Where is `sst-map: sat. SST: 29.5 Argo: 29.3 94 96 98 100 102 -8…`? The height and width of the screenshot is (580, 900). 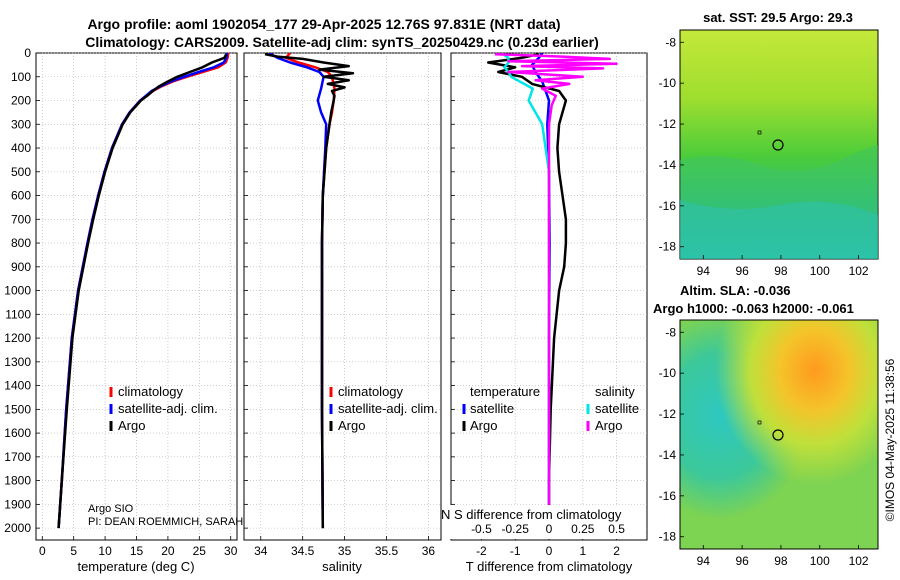 sst-map: sat. SST: 29.5 Argo: 29.3 94 96 98 100 102 -8… is located at coordinates (769, 144).